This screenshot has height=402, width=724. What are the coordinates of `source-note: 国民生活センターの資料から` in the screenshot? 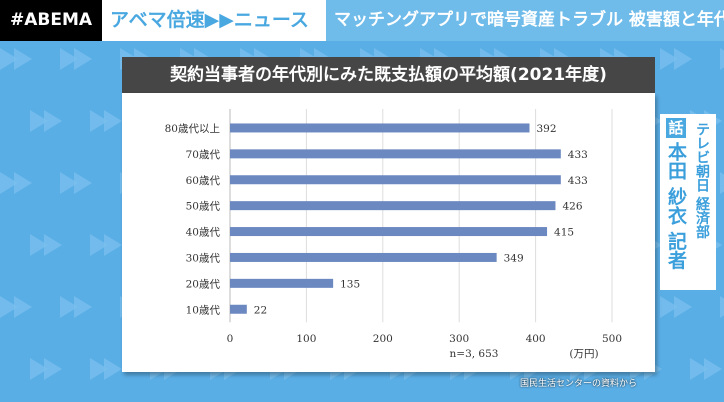 It's located at (579, 384).